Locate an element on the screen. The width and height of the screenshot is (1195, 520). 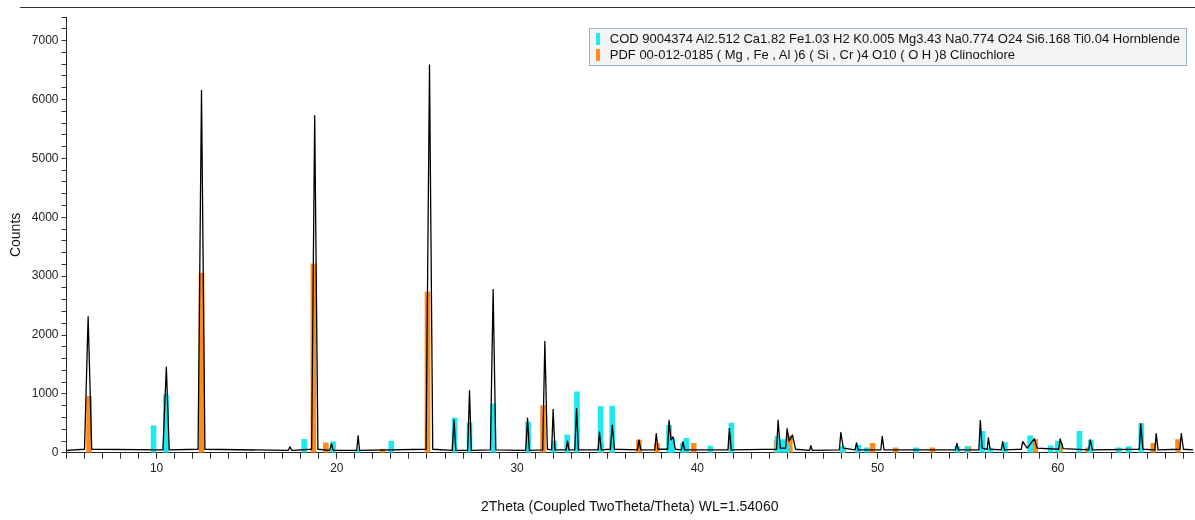
legend-label: COD 9004374 Al2.512 Ca1.82 Fe1.03 H2 K0.005 Mg3.43 Na0.774 O24 Si6.168 Ti0.04 Hornblende is located at coordinates (894, 39).